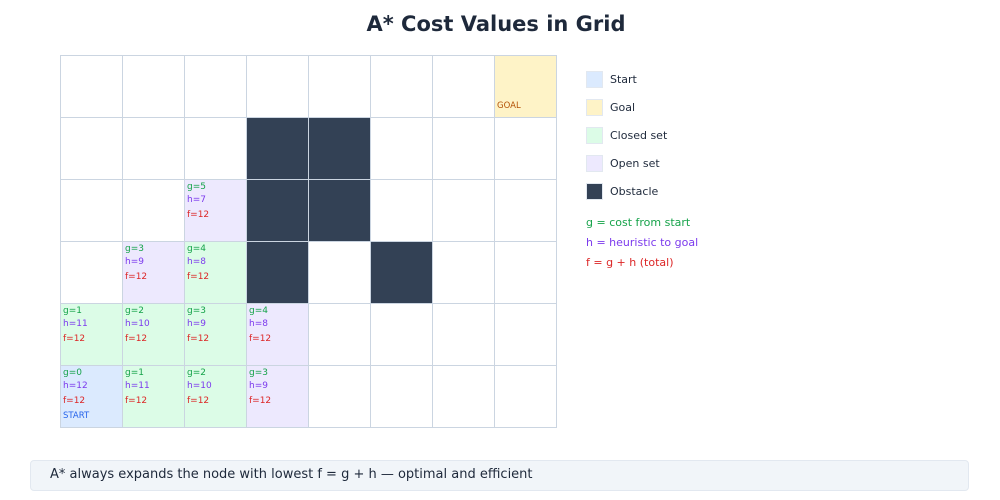  I want to click on grid-cell-start: g=0 h=12 f=12 START, so click(92, 397).